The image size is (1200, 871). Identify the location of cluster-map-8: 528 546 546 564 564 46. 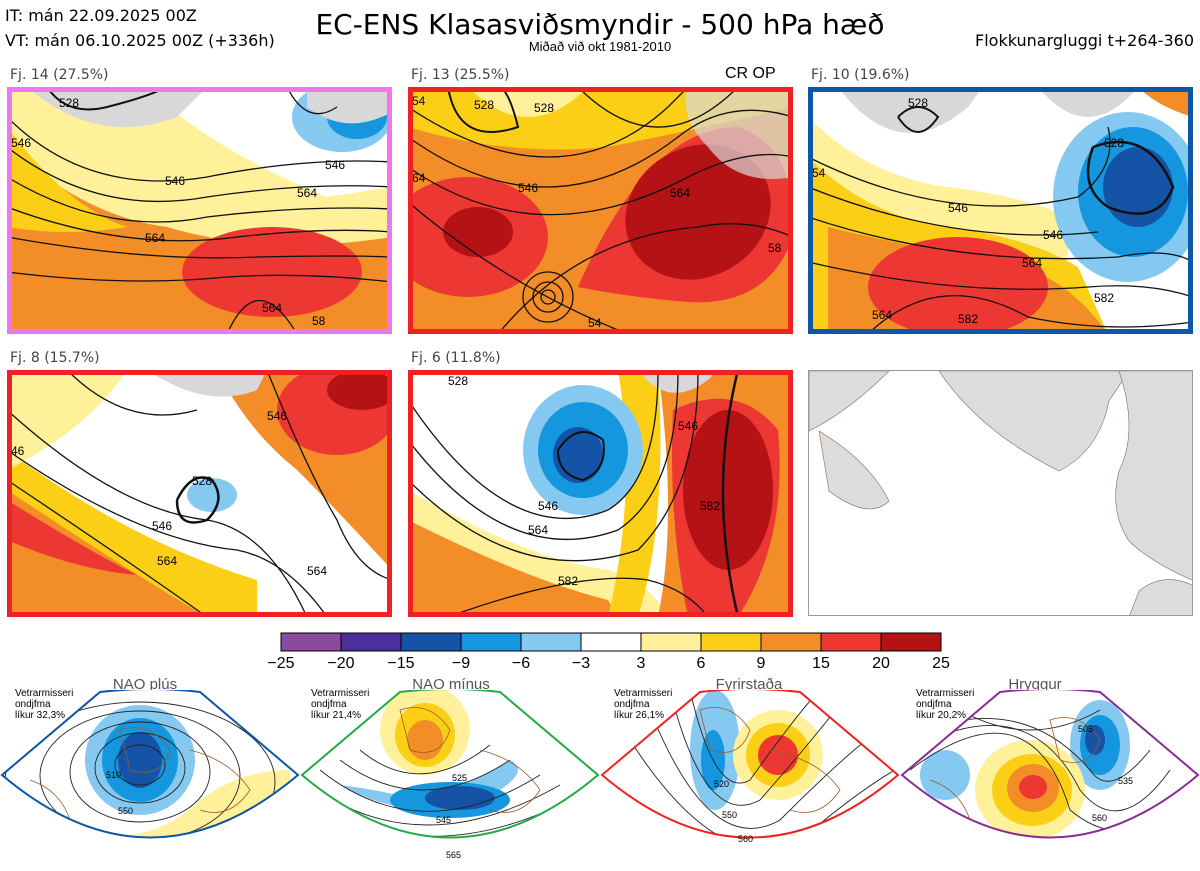
(199, 493).